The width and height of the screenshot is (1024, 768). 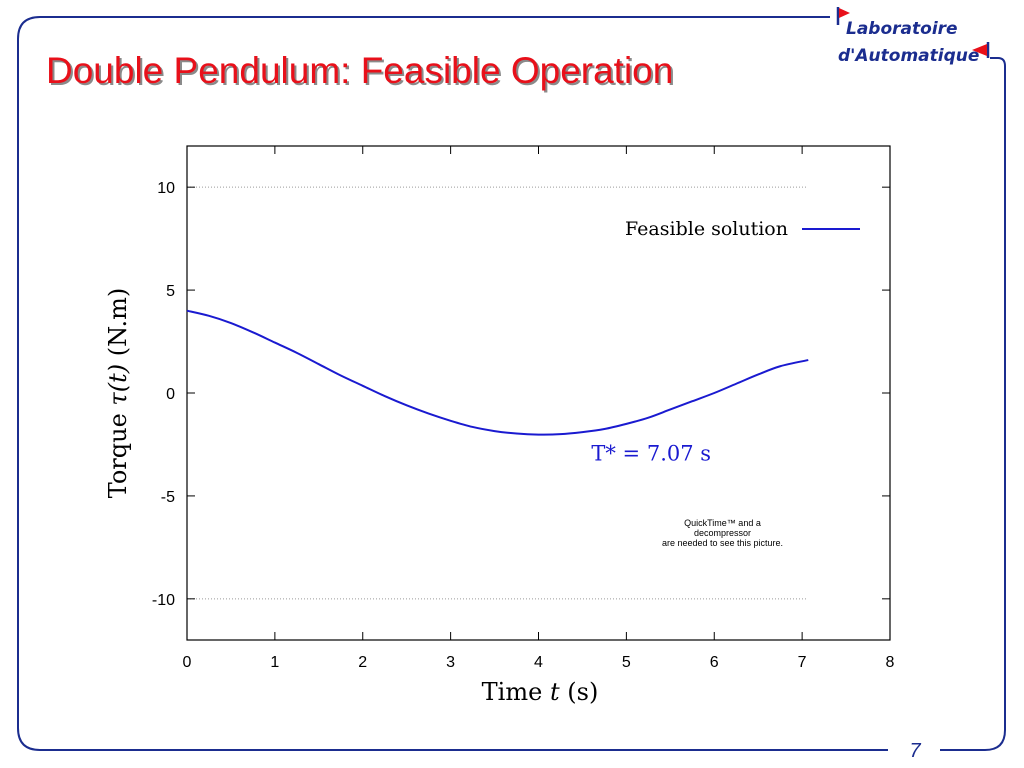 I want to click on series-line-feasible-solution, so click(x=497, y=372).